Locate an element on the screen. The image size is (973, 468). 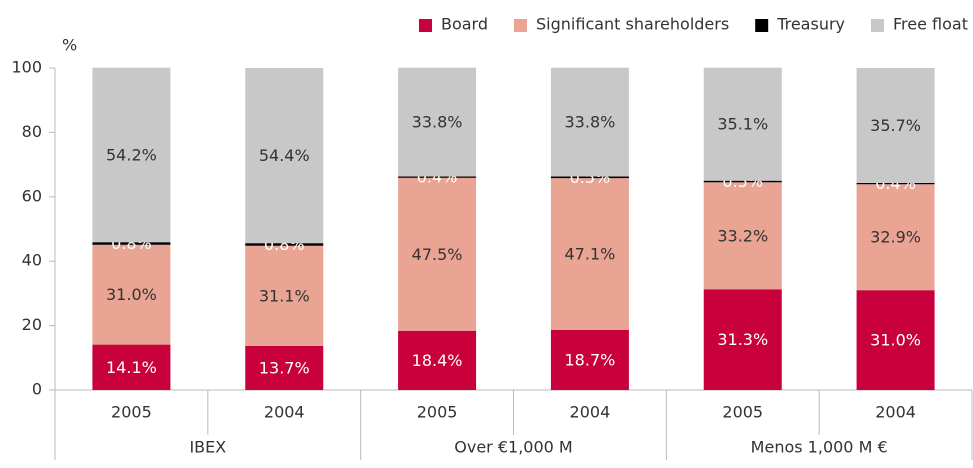
value-label: 35.1% is located at coordinates (742, 124).